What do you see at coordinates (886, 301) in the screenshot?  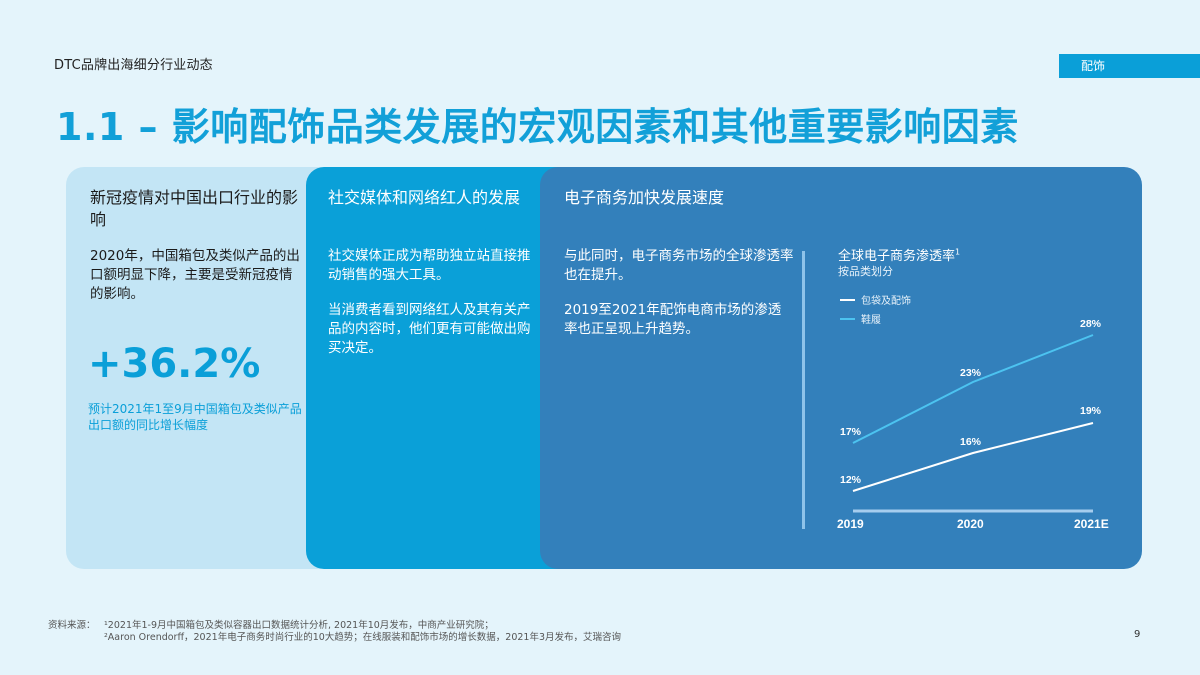 I see `legend-label: 包袋及配饰` at bounding box center [886, 301].